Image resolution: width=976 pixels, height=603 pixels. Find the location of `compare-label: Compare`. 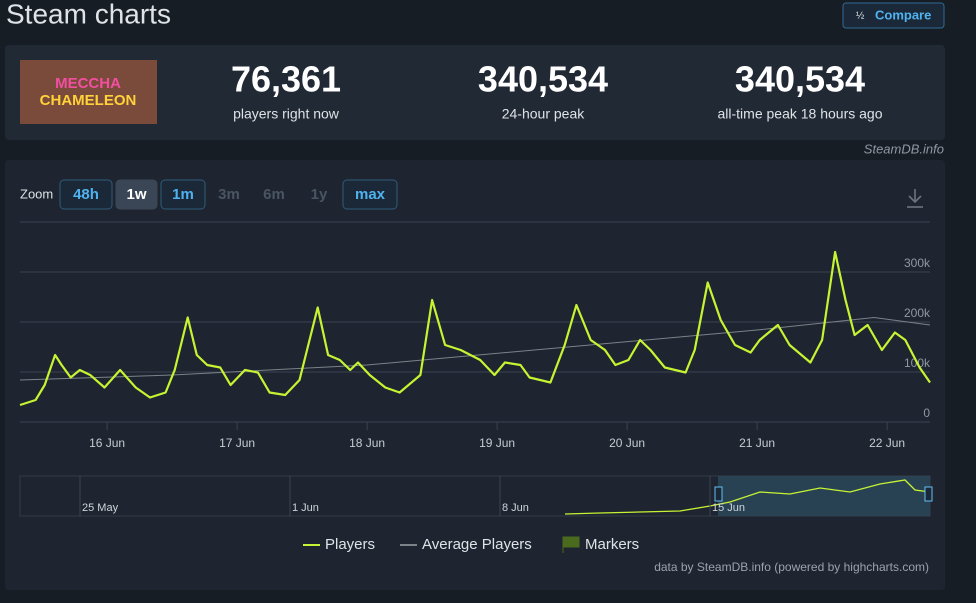

compare-label: Compare is located at coordinates (903, 14).